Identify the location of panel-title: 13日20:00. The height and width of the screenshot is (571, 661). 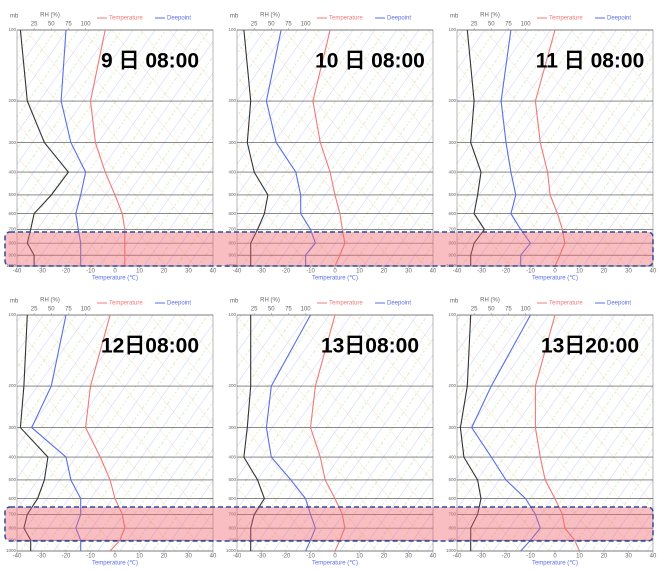
(590, 346).